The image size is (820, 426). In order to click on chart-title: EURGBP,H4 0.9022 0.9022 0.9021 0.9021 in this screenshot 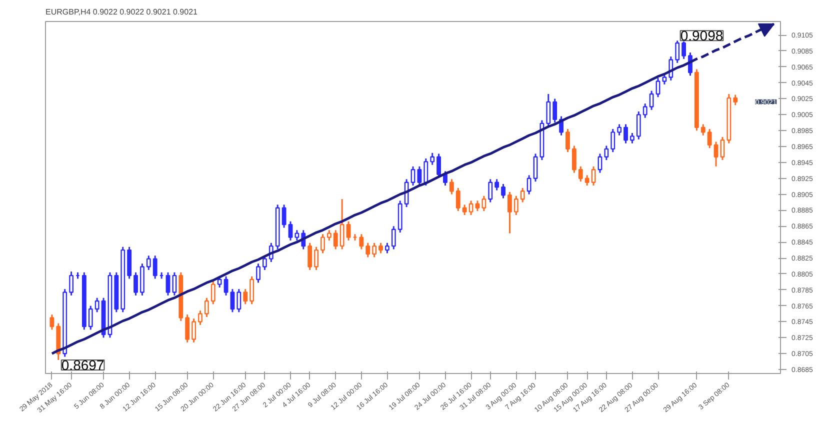, I will do `click(122, 12)`.